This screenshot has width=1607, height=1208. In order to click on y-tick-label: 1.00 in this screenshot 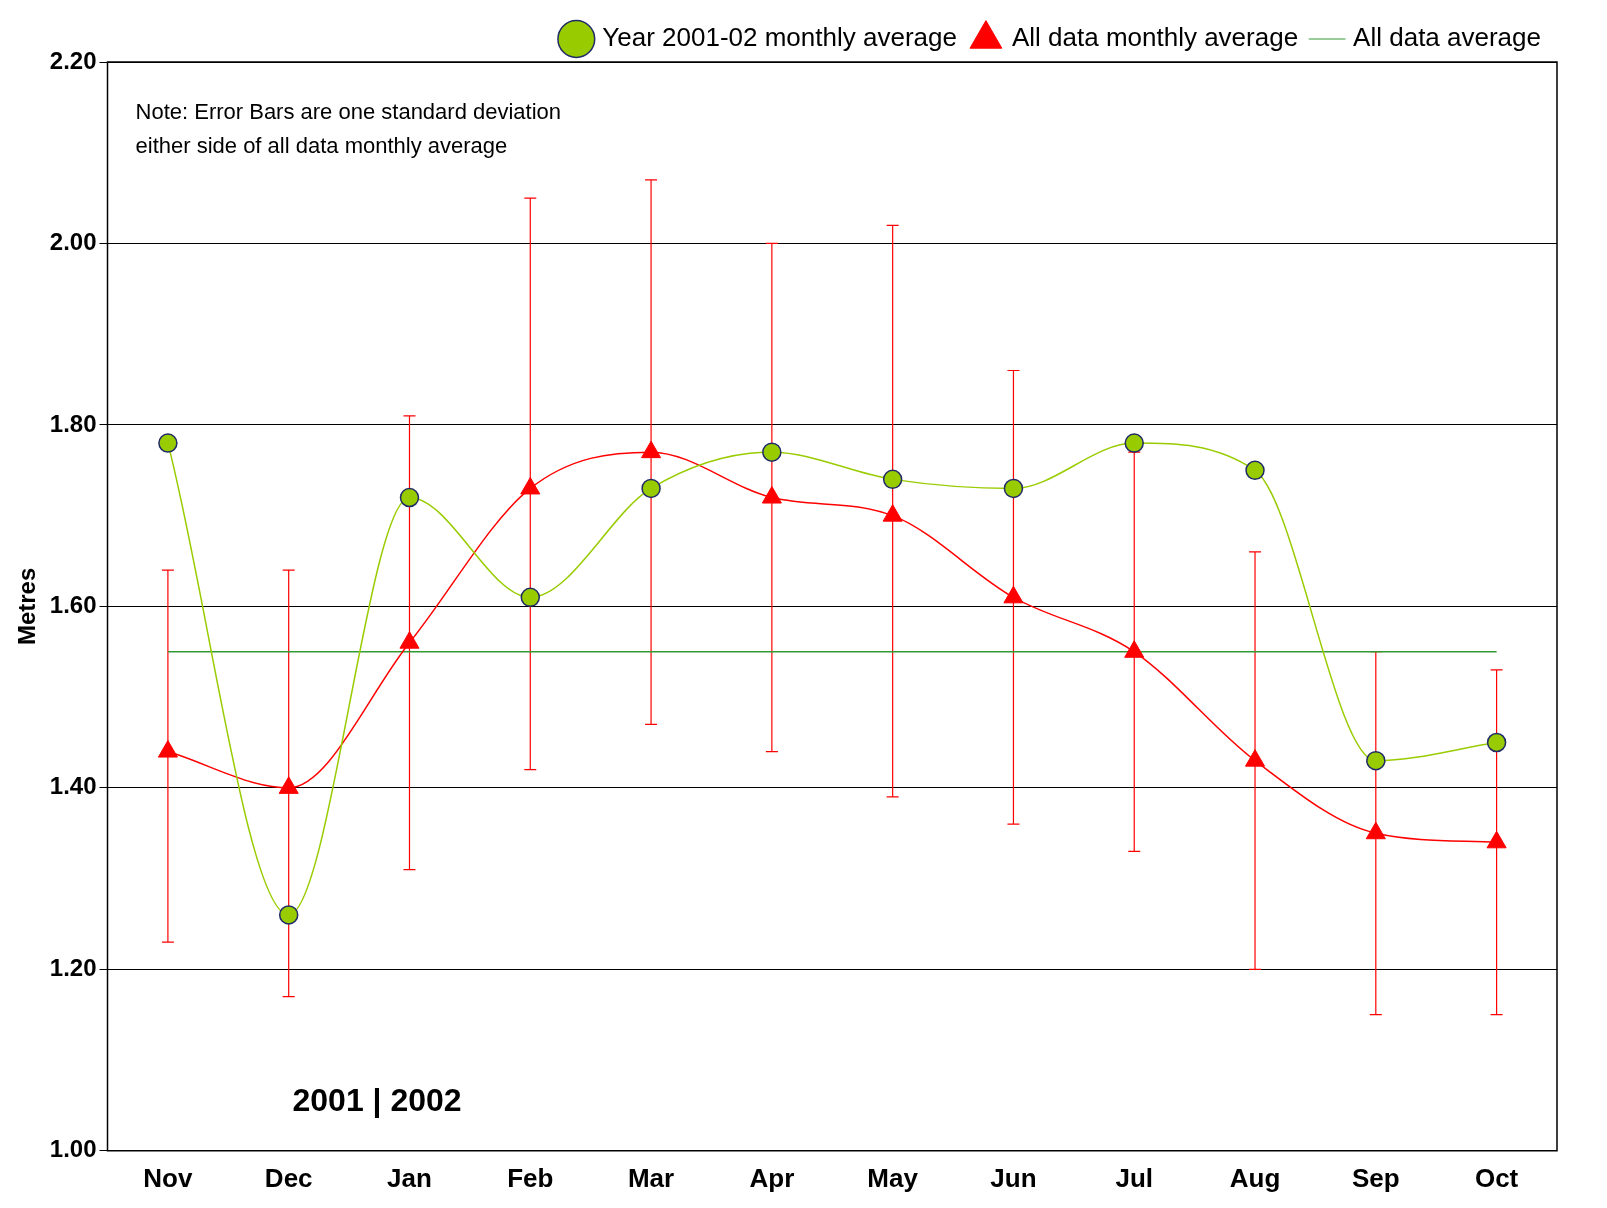, I will do `click(73, 1149)`.